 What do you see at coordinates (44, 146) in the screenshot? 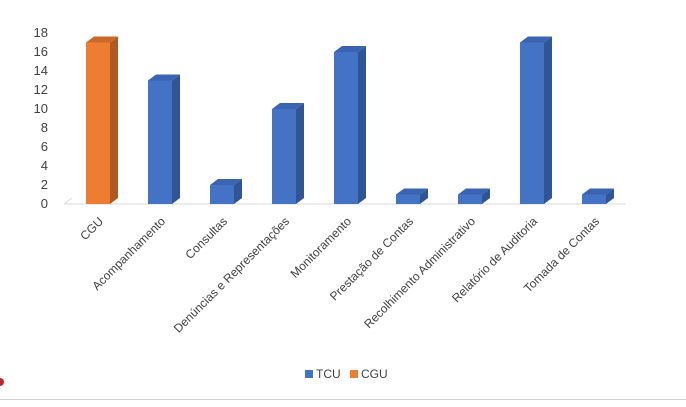
I see `y-tick-label: 6` at bounding box center [44, 146].